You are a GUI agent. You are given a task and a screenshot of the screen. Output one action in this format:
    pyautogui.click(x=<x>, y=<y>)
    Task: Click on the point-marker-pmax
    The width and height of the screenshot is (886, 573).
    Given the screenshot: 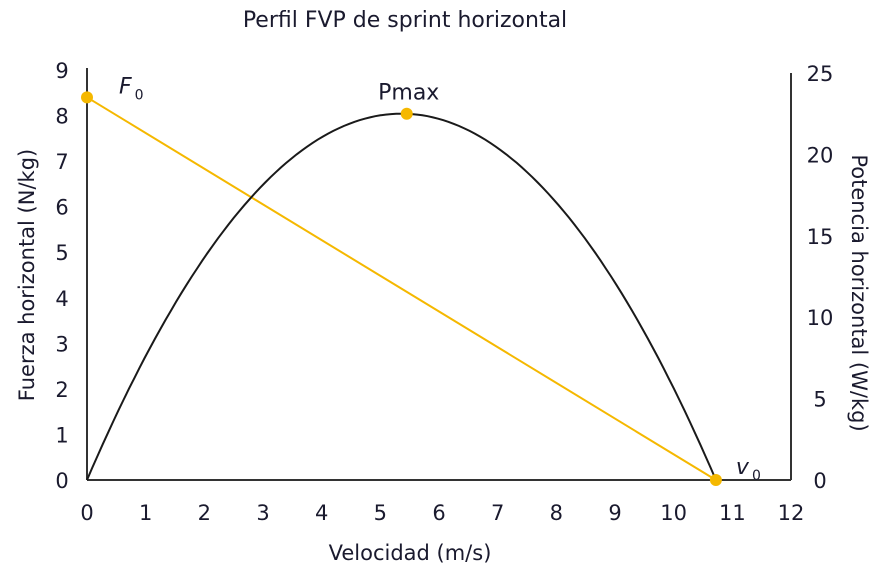 What is the action you would take?
    pyautogui.click(x=406, y=113)
    